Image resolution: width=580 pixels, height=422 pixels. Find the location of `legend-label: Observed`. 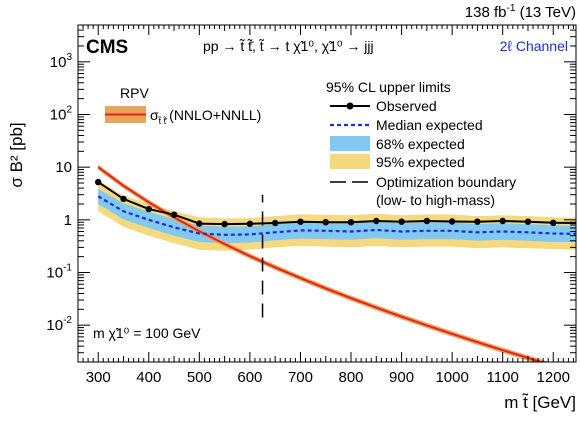

legend-label: Observed is located at coordinates (406, 106).